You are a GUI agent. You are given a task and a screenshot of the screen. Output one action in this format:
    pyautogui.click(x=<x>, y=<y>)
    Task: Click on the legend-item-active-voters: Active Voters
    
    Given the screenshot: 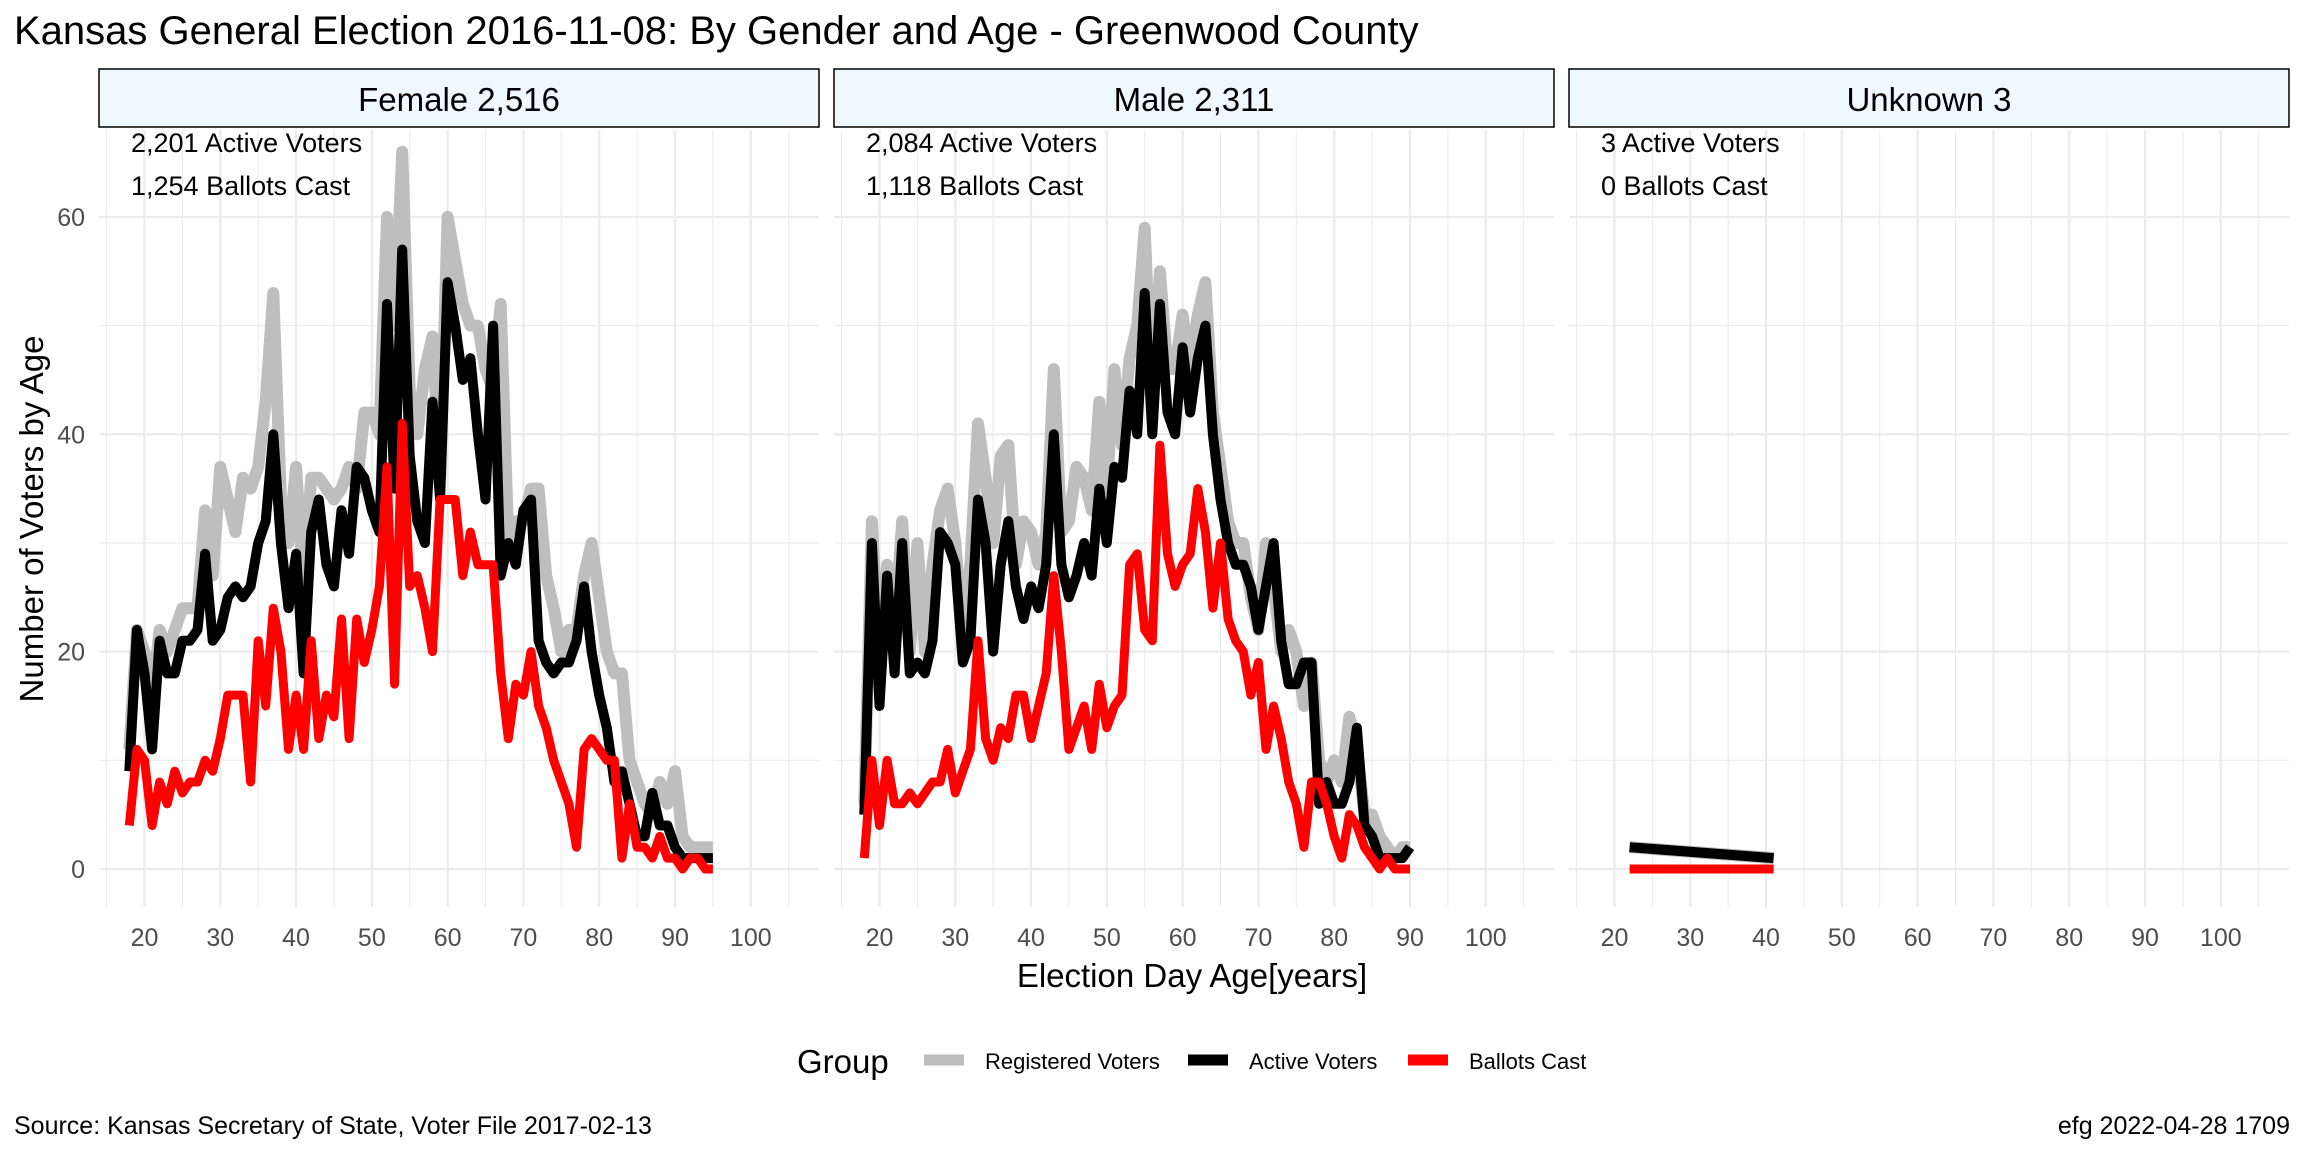 What is the action you would take?
    pyautogui.click(x=1282, y=1061)
    